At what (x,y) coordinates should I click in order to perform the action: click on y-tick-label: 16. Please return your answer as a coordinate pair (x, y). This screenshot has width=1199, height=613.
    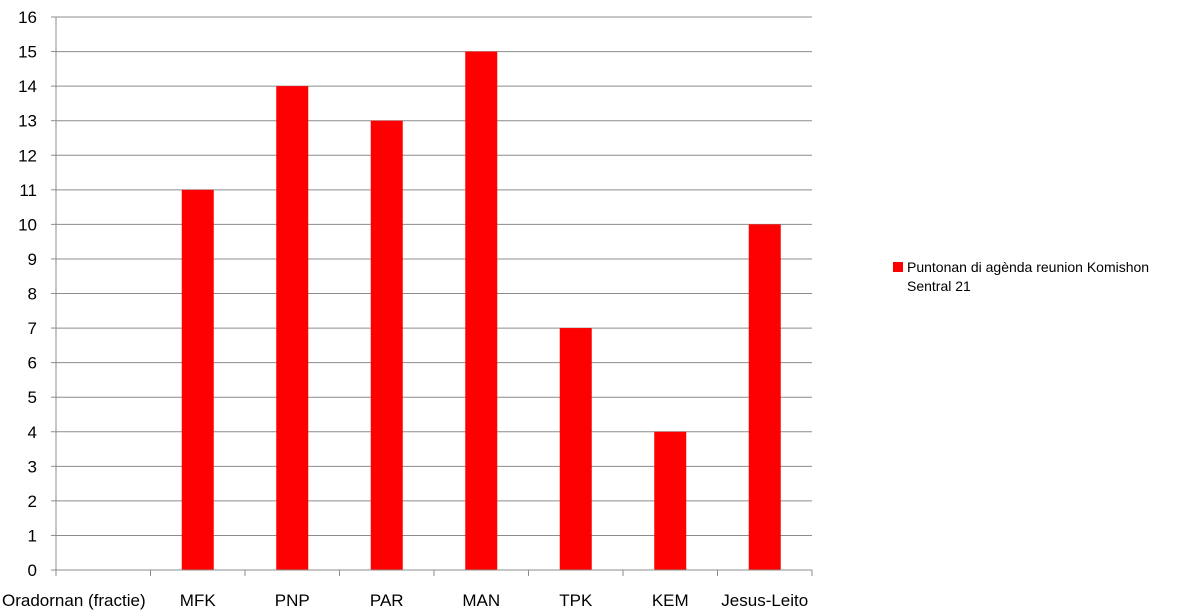
    Looking at the image, I should click on (27, 17).